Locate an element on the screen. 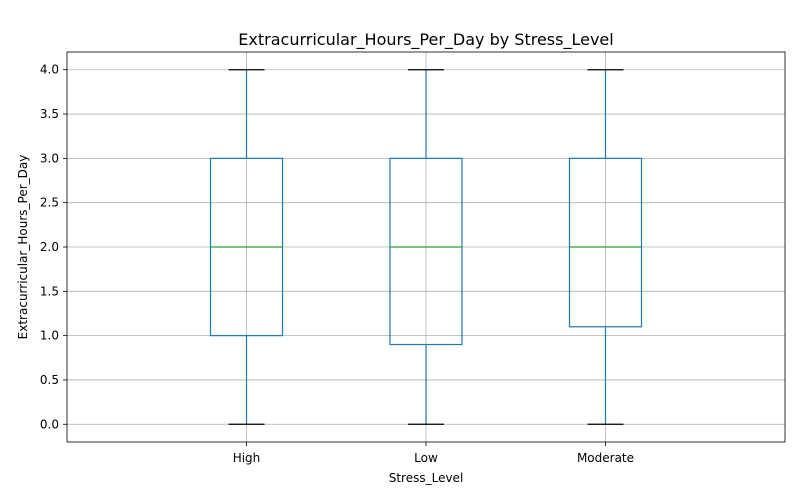  y-tick-label: 0.0 is located at coordinates (49, 424).